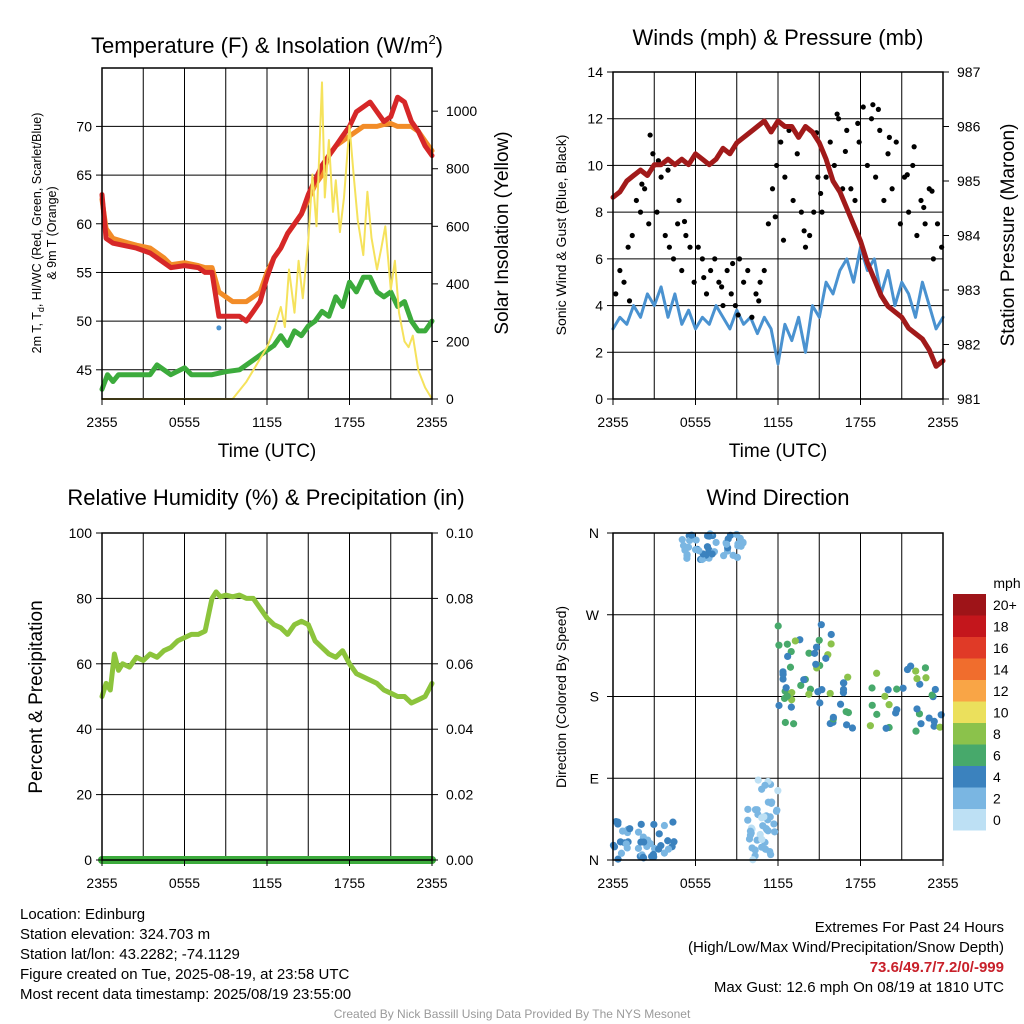  What do you see at coordinates (81, 533) in the screenshot?
I see `y-tick-label: 100` at bounding box center [81, 533].